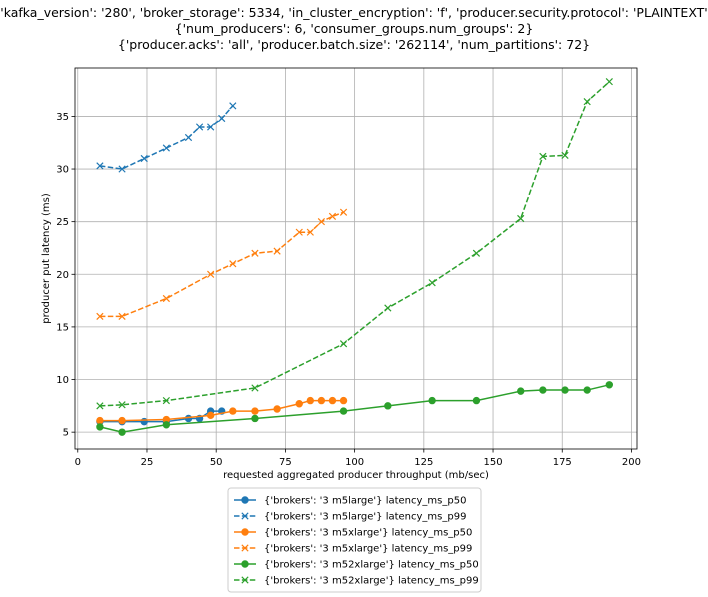  What do you see at coordinates (62, 327) in the screenshot?
I see `y-tick-label: 15` at bounding box center [62, 327].